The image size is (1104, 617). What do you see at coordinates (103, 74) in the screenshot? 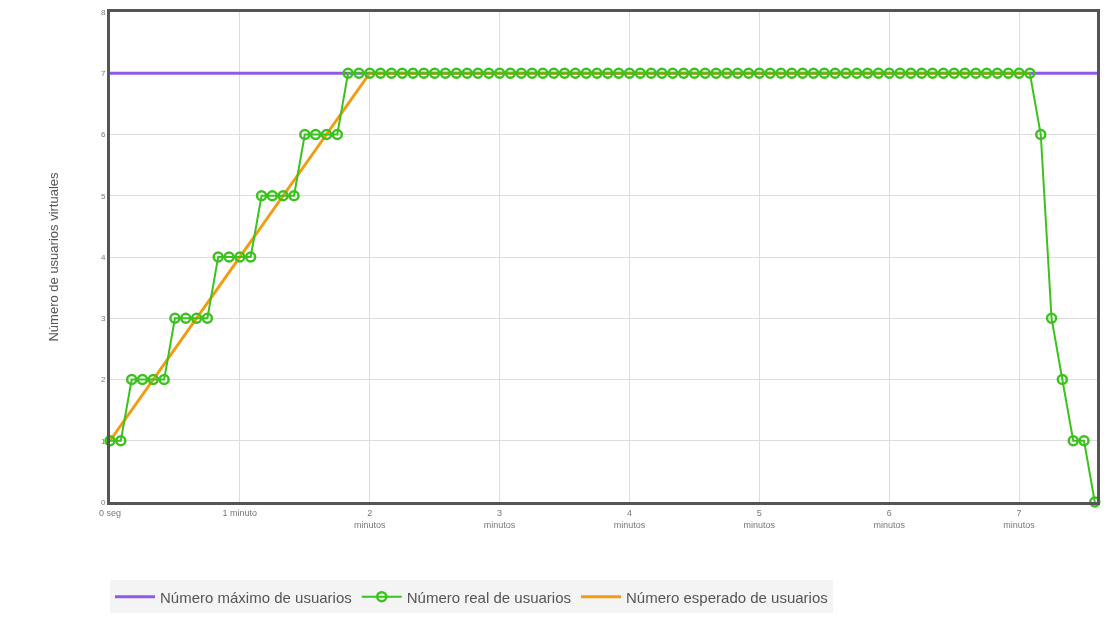
I see `y-tick-label: 7` at bounding box center [103, 74].